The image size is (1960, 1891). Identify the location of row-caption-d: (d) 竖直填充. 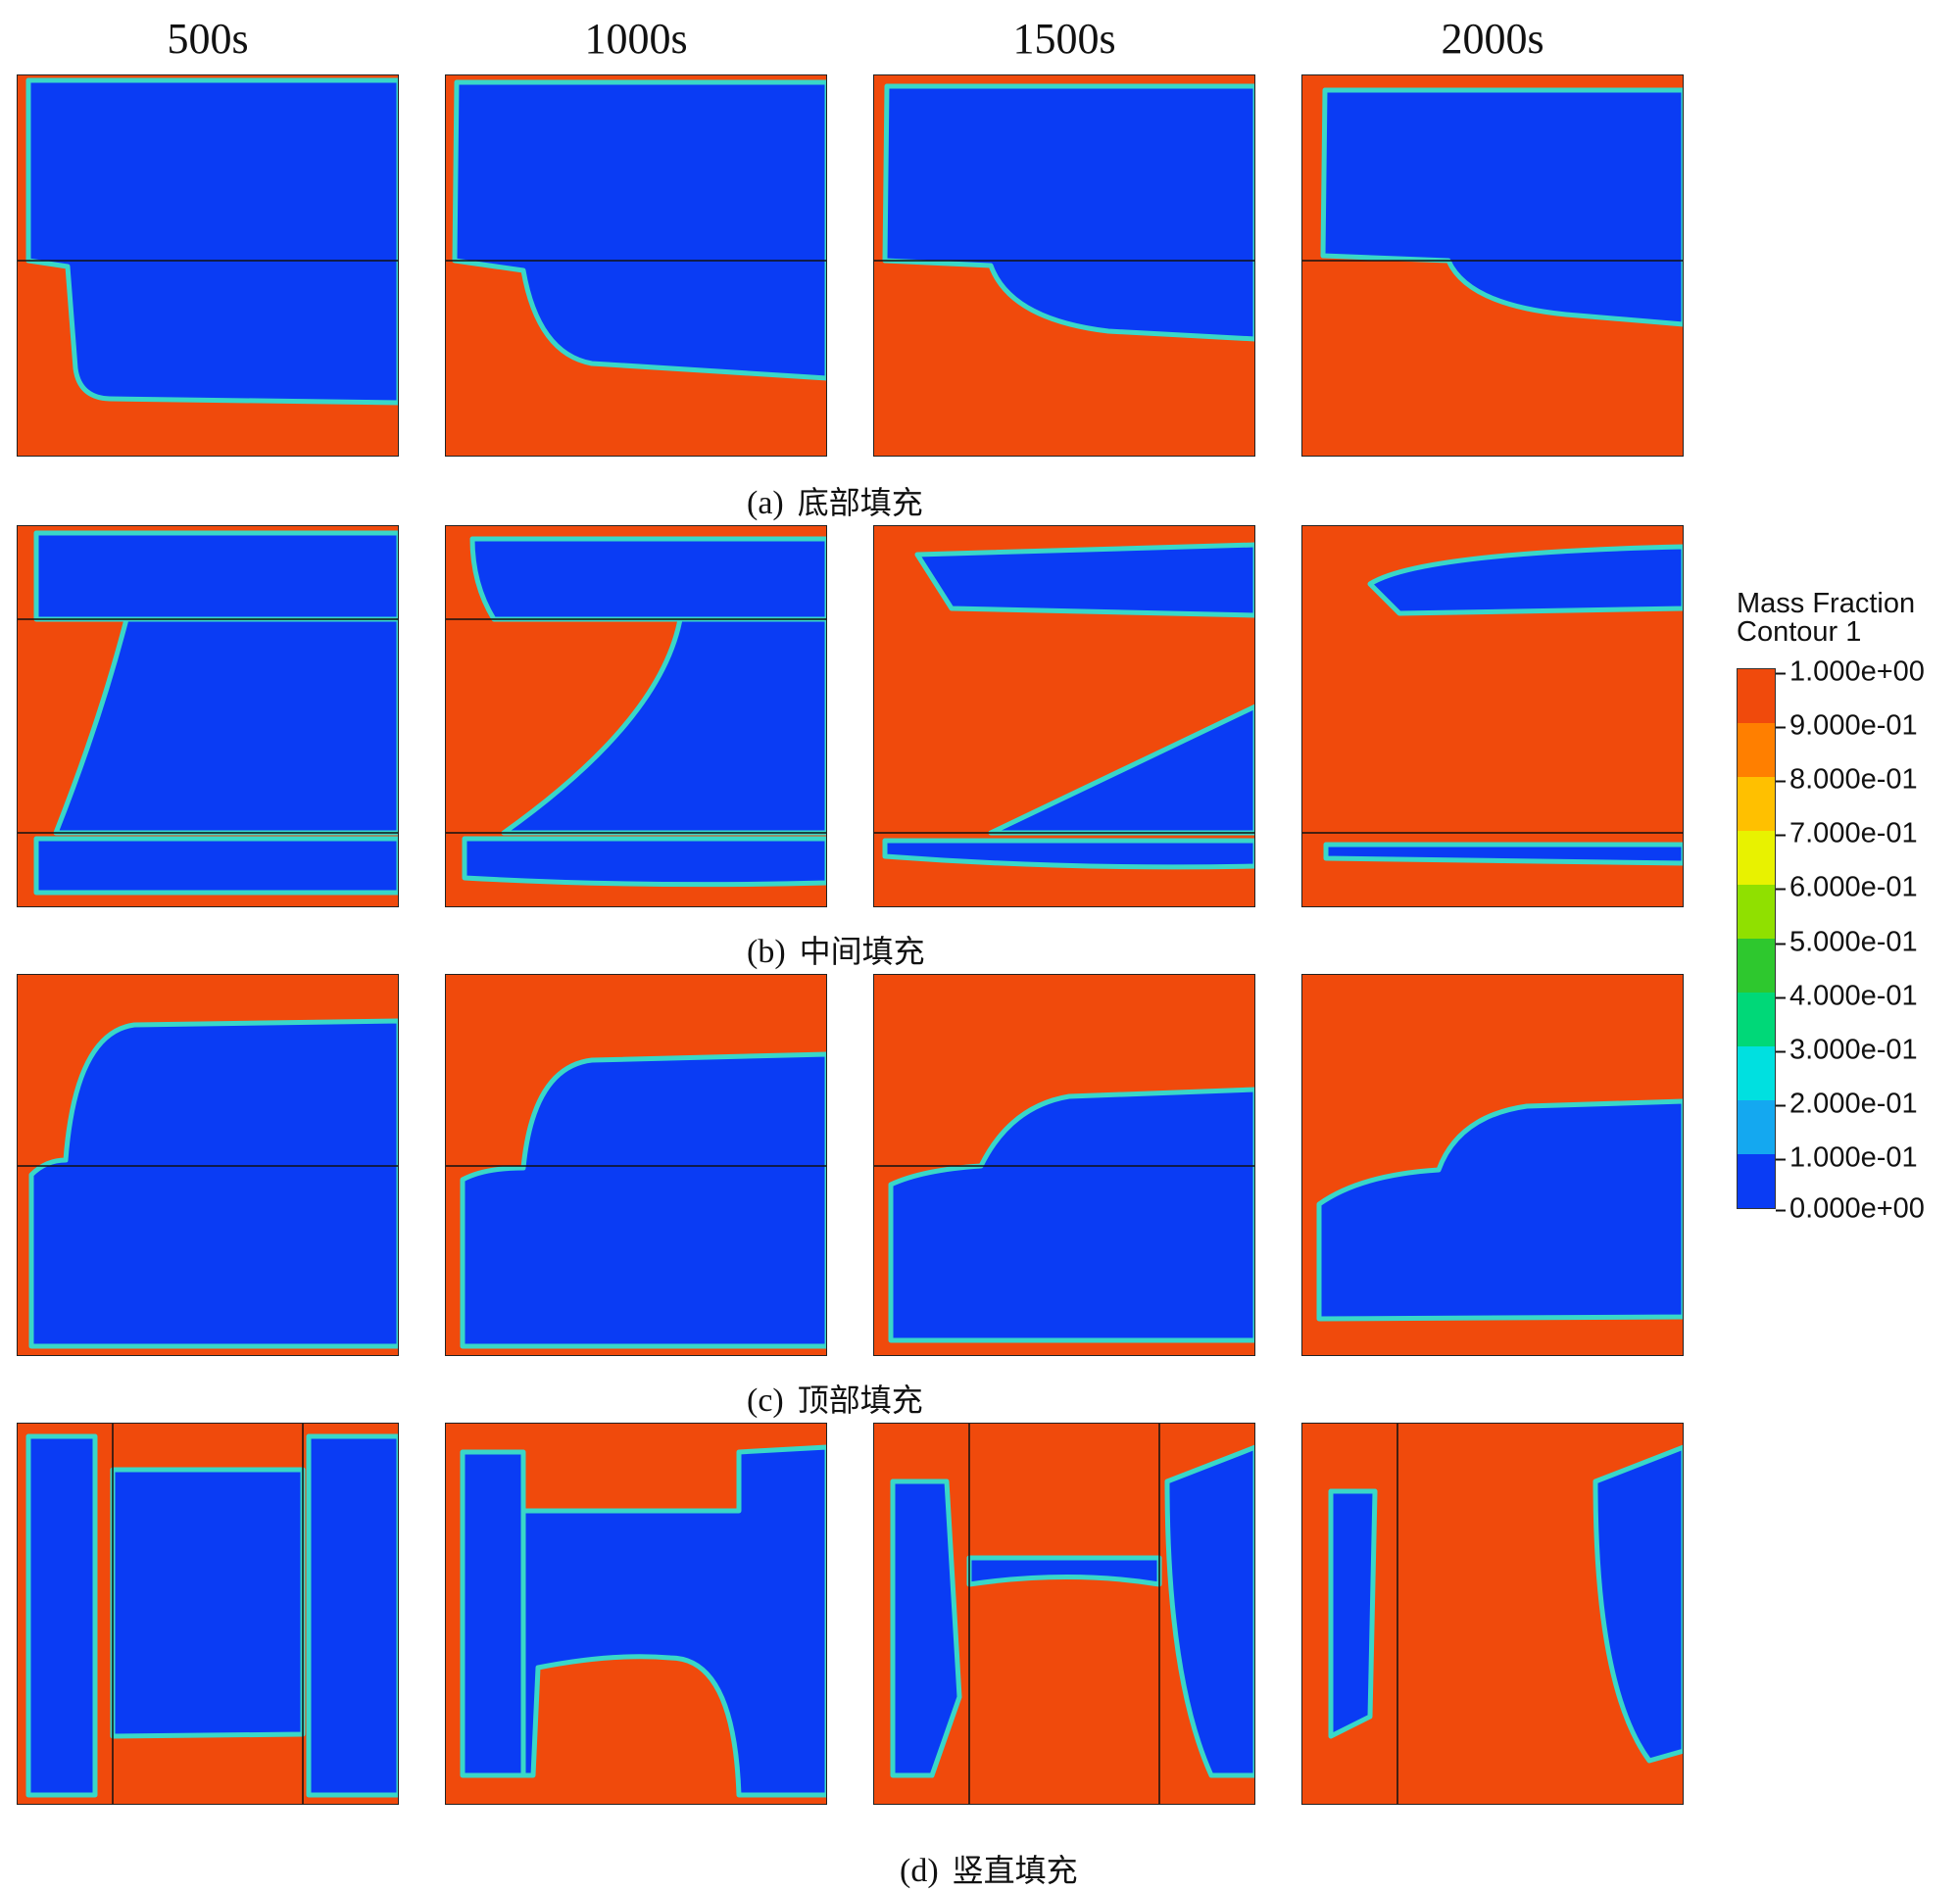
(989, 1870).